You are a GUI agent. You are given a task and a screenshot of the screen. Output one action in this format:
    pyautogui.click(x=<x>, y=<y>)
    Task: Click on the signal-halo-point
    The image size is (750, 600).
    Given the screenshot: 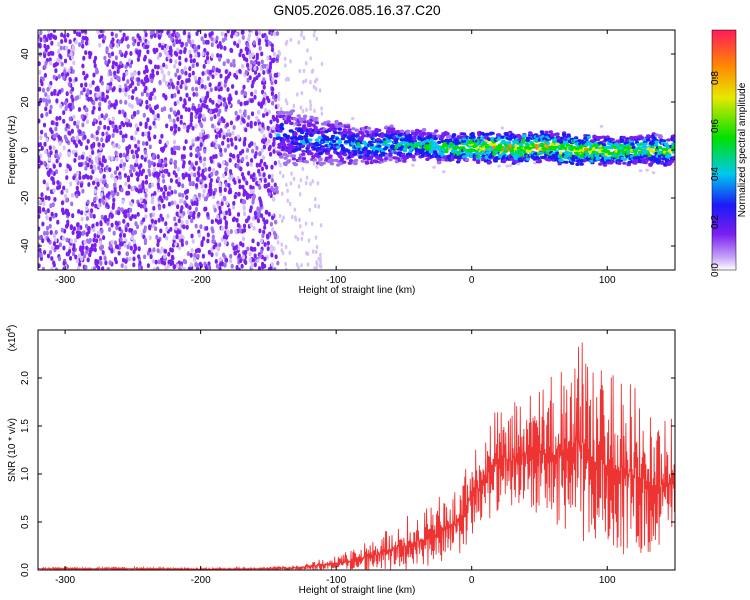 What is the action you would take?
    pyautogui.click(x=640, y=171)
    